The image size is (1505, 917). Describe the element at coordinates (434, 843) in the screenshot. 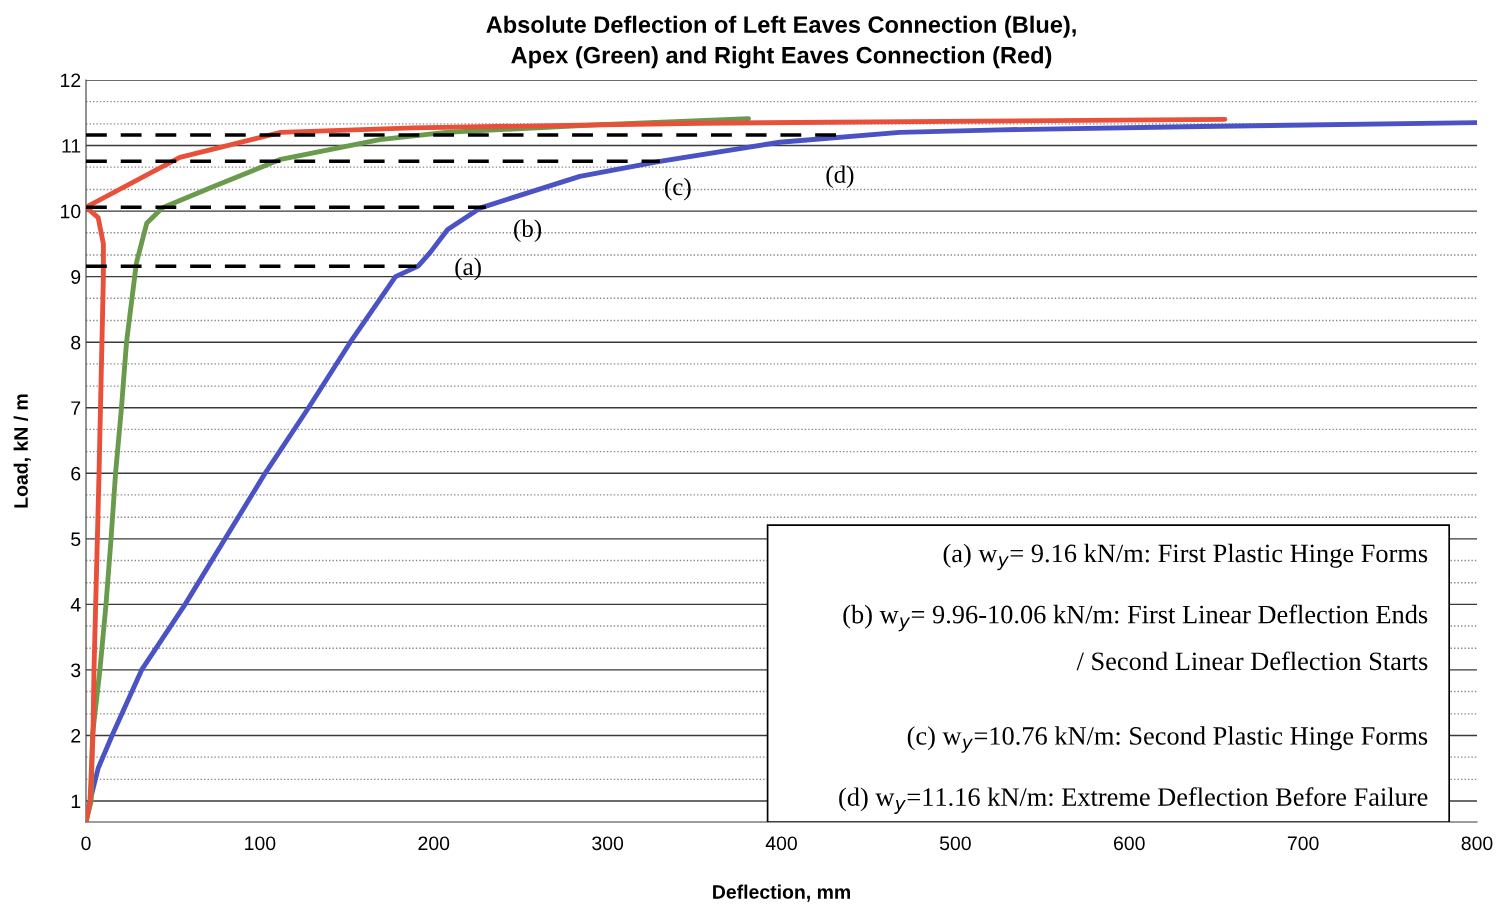

I see `x-tick-label: 200` at that location.